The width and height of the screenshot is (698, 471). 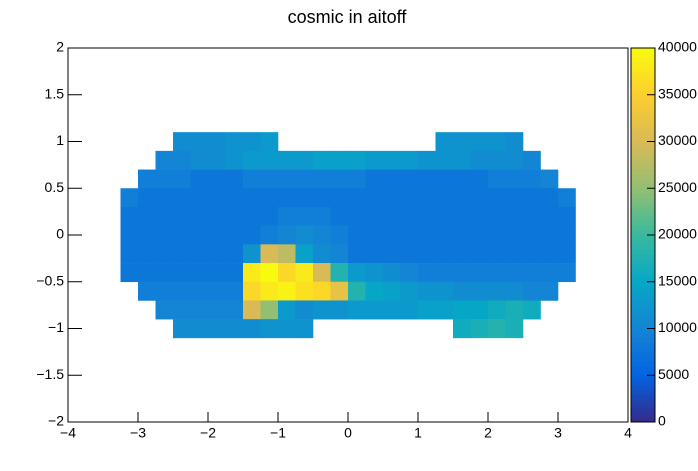 What do you see at coordinates (418, 433) in the screenshot?
I see `x-tick-label: 1` at bounding box center [418, 433].